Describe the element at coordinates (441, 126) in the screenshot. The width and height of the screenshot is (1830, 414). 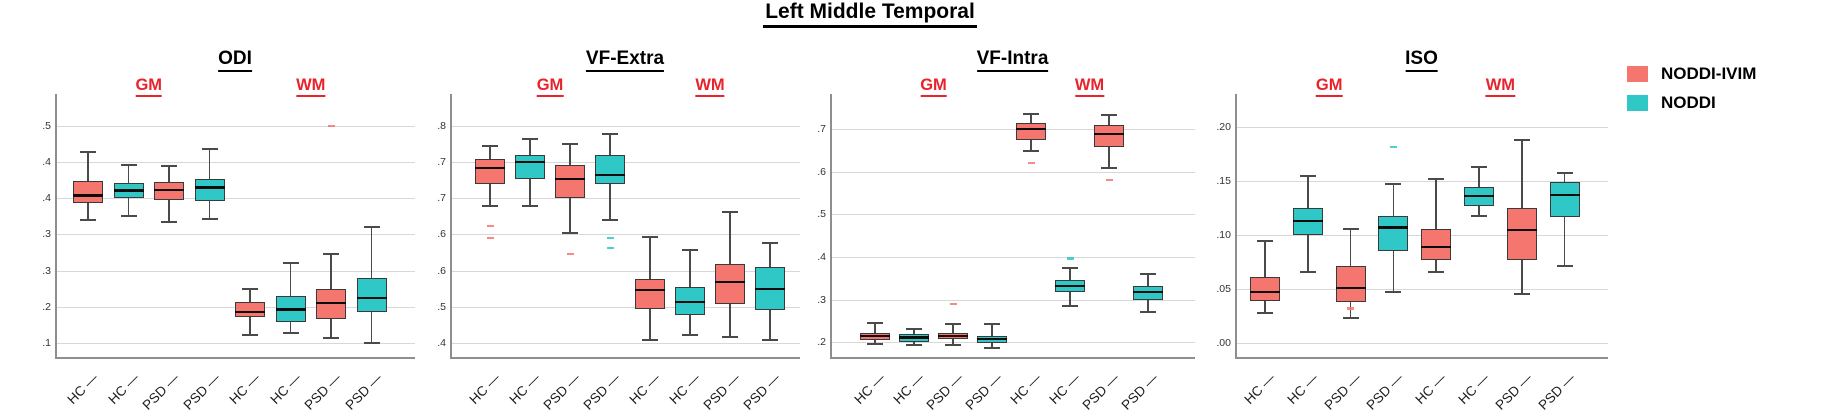
I see `y-axis-tick-label: .8` at that location.